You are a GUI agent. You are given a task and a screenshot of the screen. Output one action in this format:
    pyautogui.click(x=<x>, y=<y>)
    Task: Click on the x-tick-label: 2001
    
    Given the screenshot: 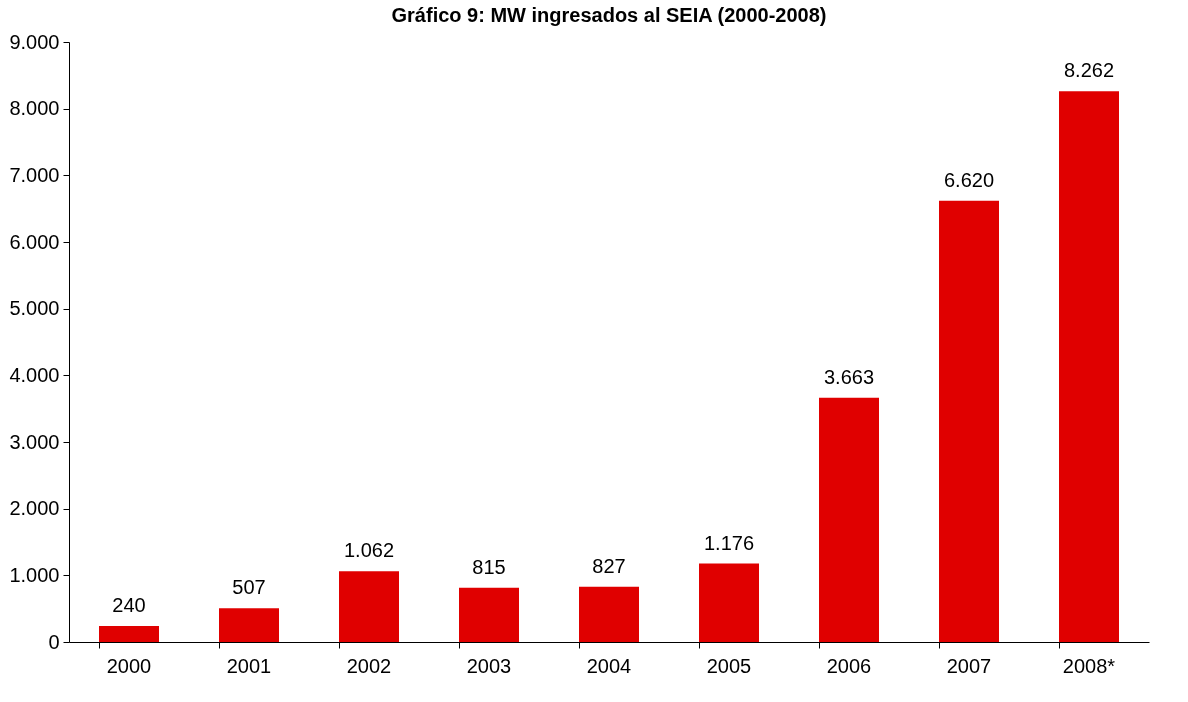 What is the action you would take?
    pyautogui.click(x=249, y=665)
    